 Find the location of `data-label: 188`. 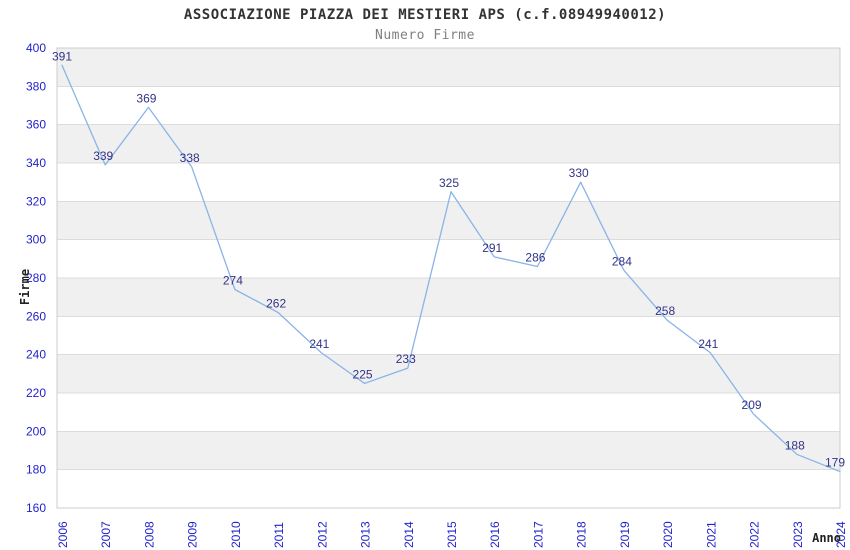

data-label: 188 is located at coordinates (795, 445).